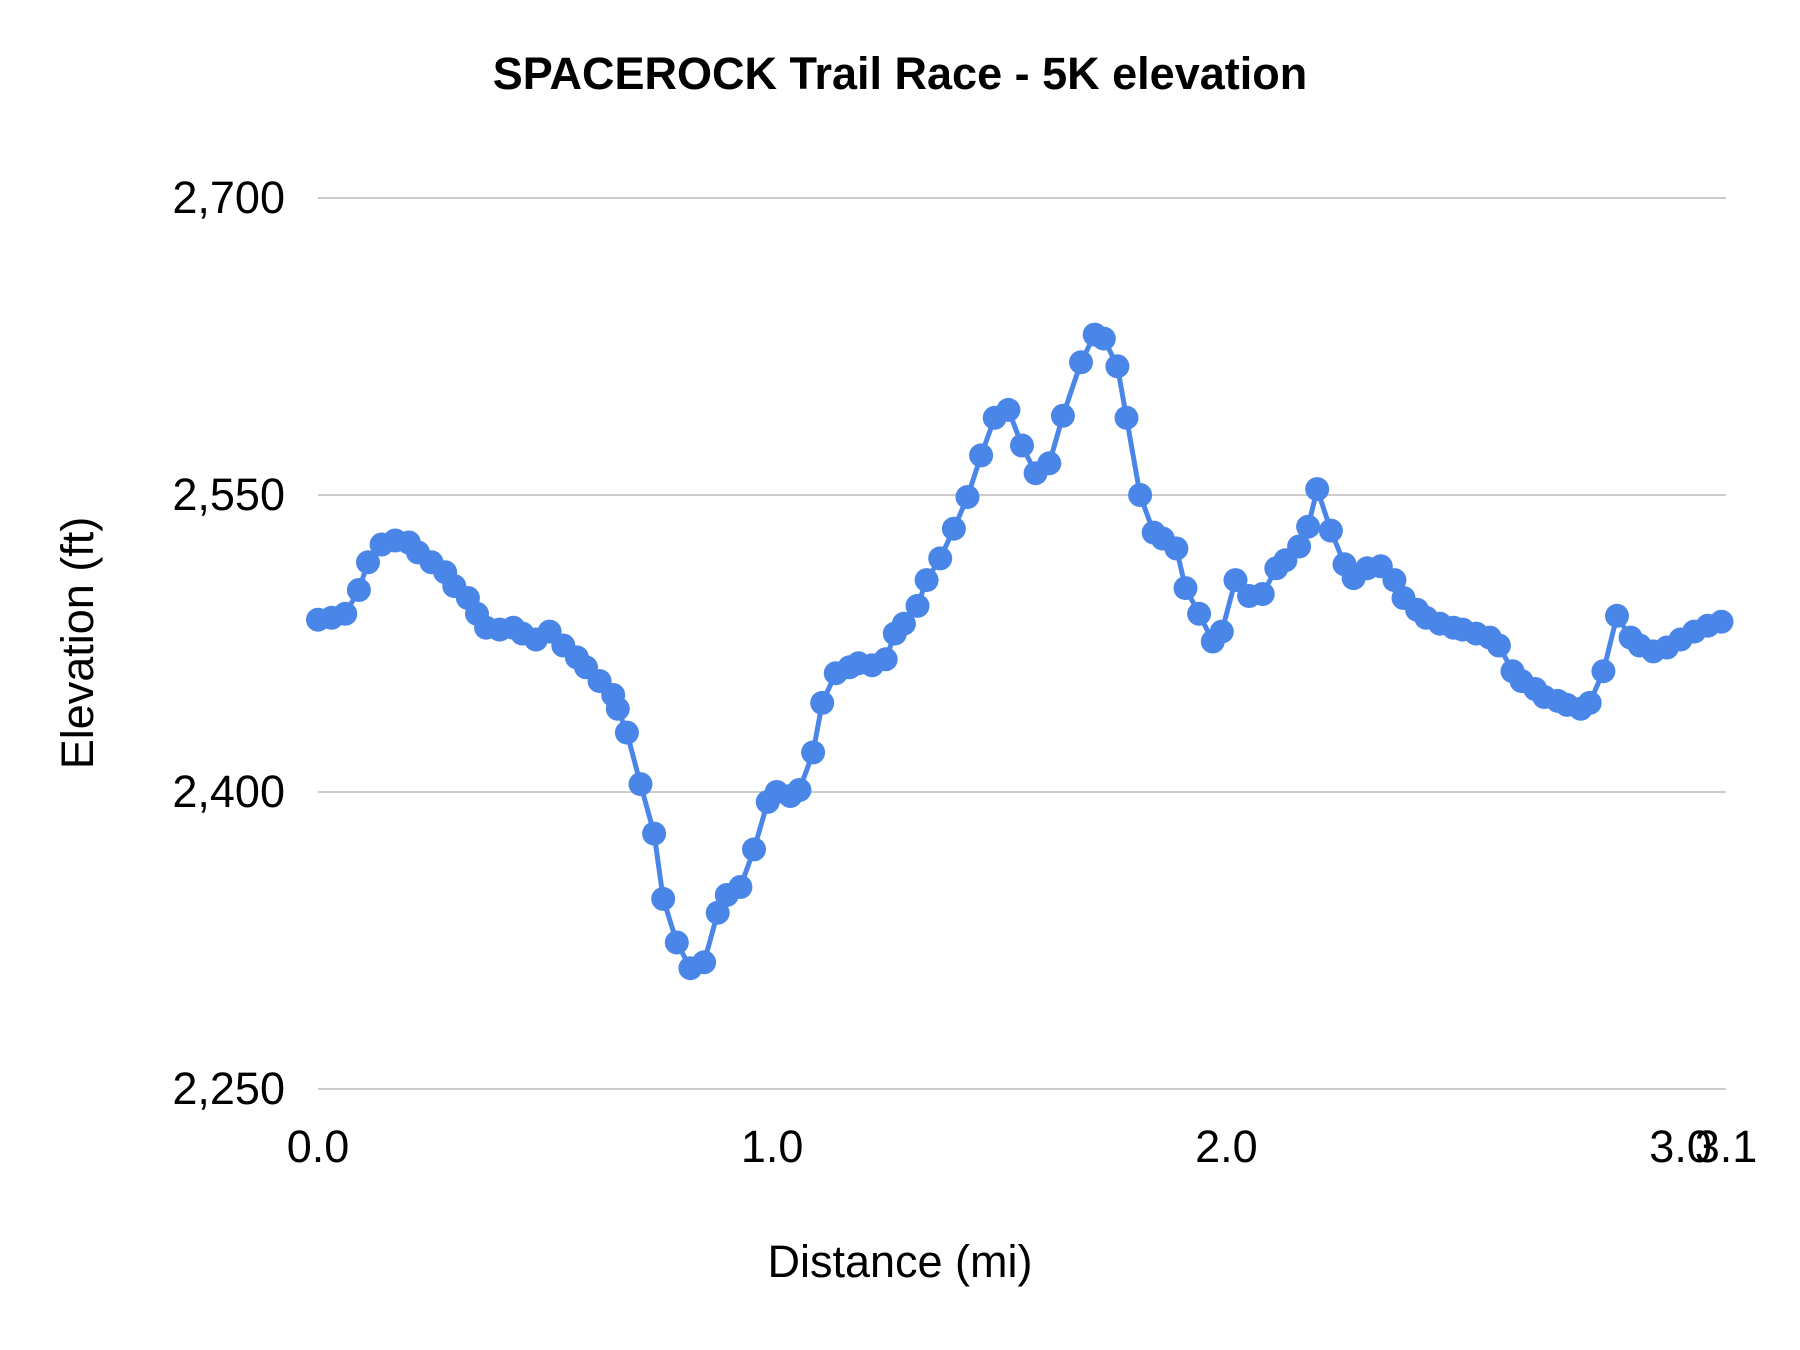 This screenshot has height=1350, width=1800. What do you see at coordinates (318, 1146) in the screenshot?
I see `x-tick-label: 0.0` at bounding box center [318, 1146].